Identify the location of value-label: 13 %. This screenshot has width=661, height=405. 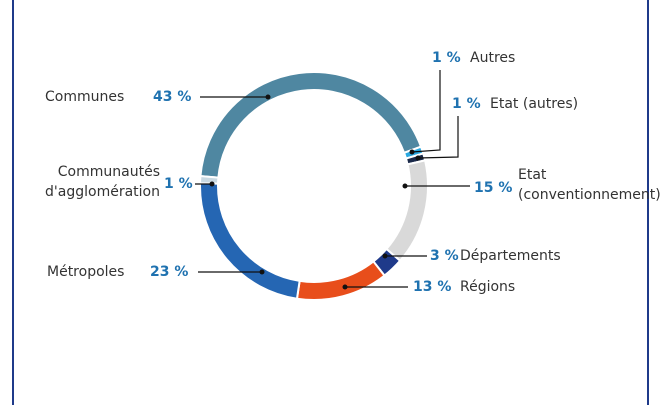
(432, 287).